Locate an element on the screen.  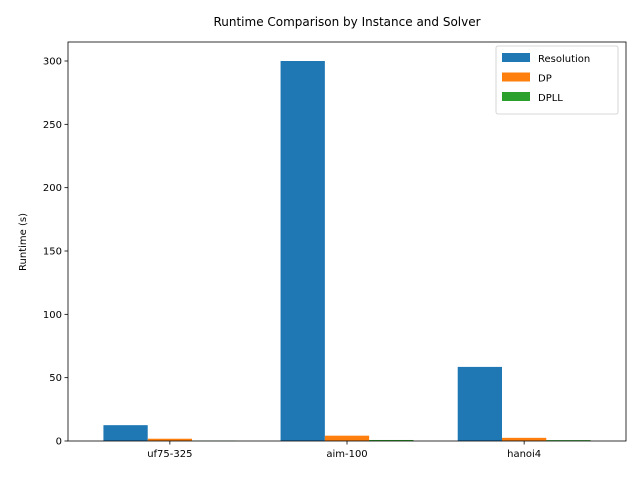
y-tick-label: 100 is located at coordinates (52, 315).